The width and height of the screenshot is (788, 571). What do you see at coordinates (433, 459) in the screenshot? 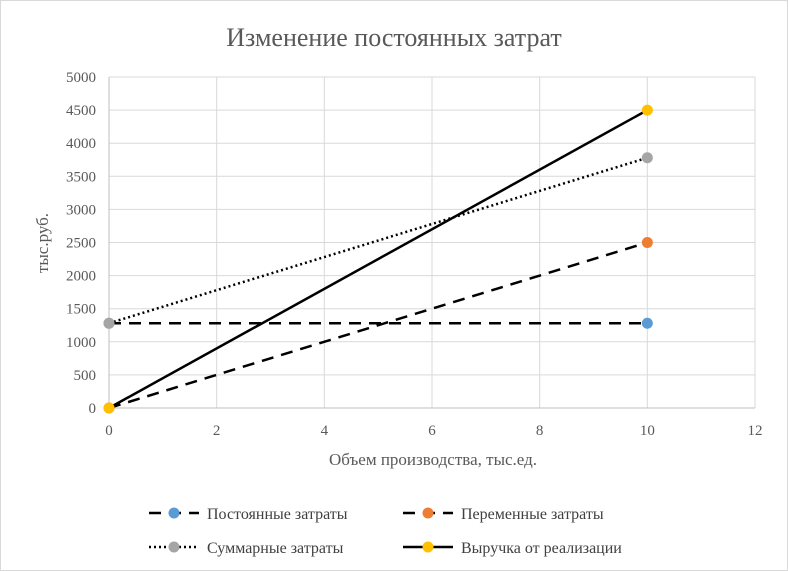
I see `x-axis-title: Объем производства, тыс.ед.` at bounding box center [433, 459].